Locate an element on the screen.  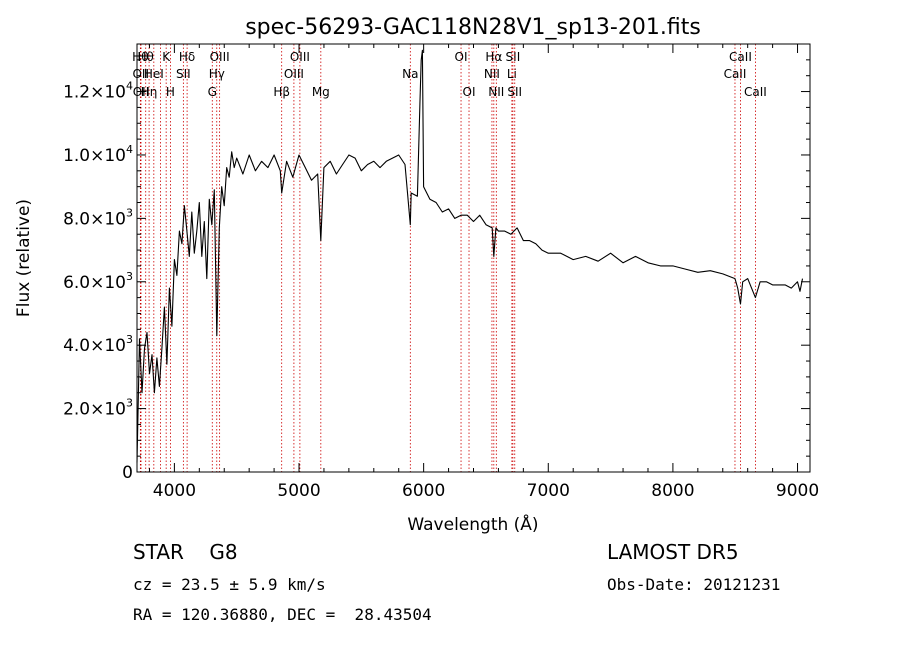
y-axis-label: Flux (relative) is located at coordinates (24, 258).